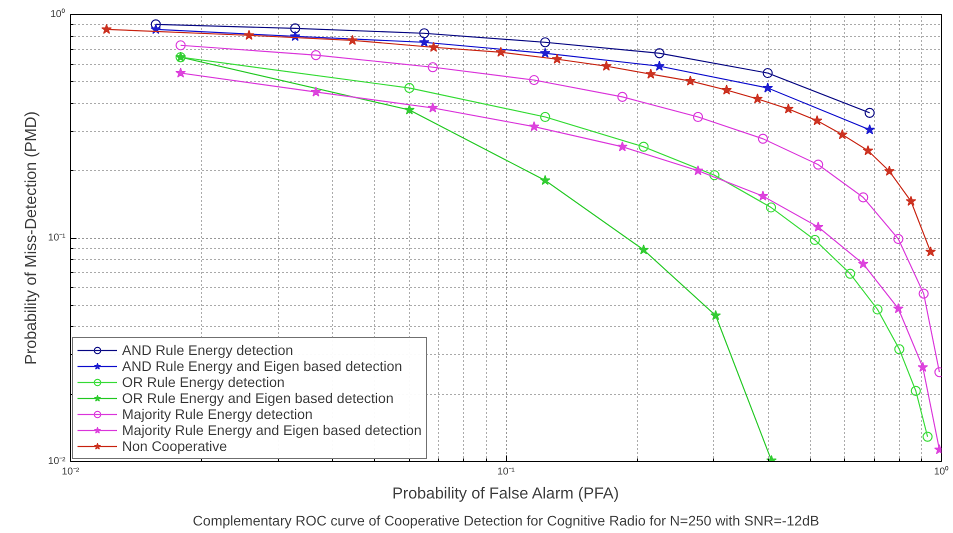 This screenshot has height=533, width=953. I want to click on x-tick-label: 10⁻¹, so click(506, 472).